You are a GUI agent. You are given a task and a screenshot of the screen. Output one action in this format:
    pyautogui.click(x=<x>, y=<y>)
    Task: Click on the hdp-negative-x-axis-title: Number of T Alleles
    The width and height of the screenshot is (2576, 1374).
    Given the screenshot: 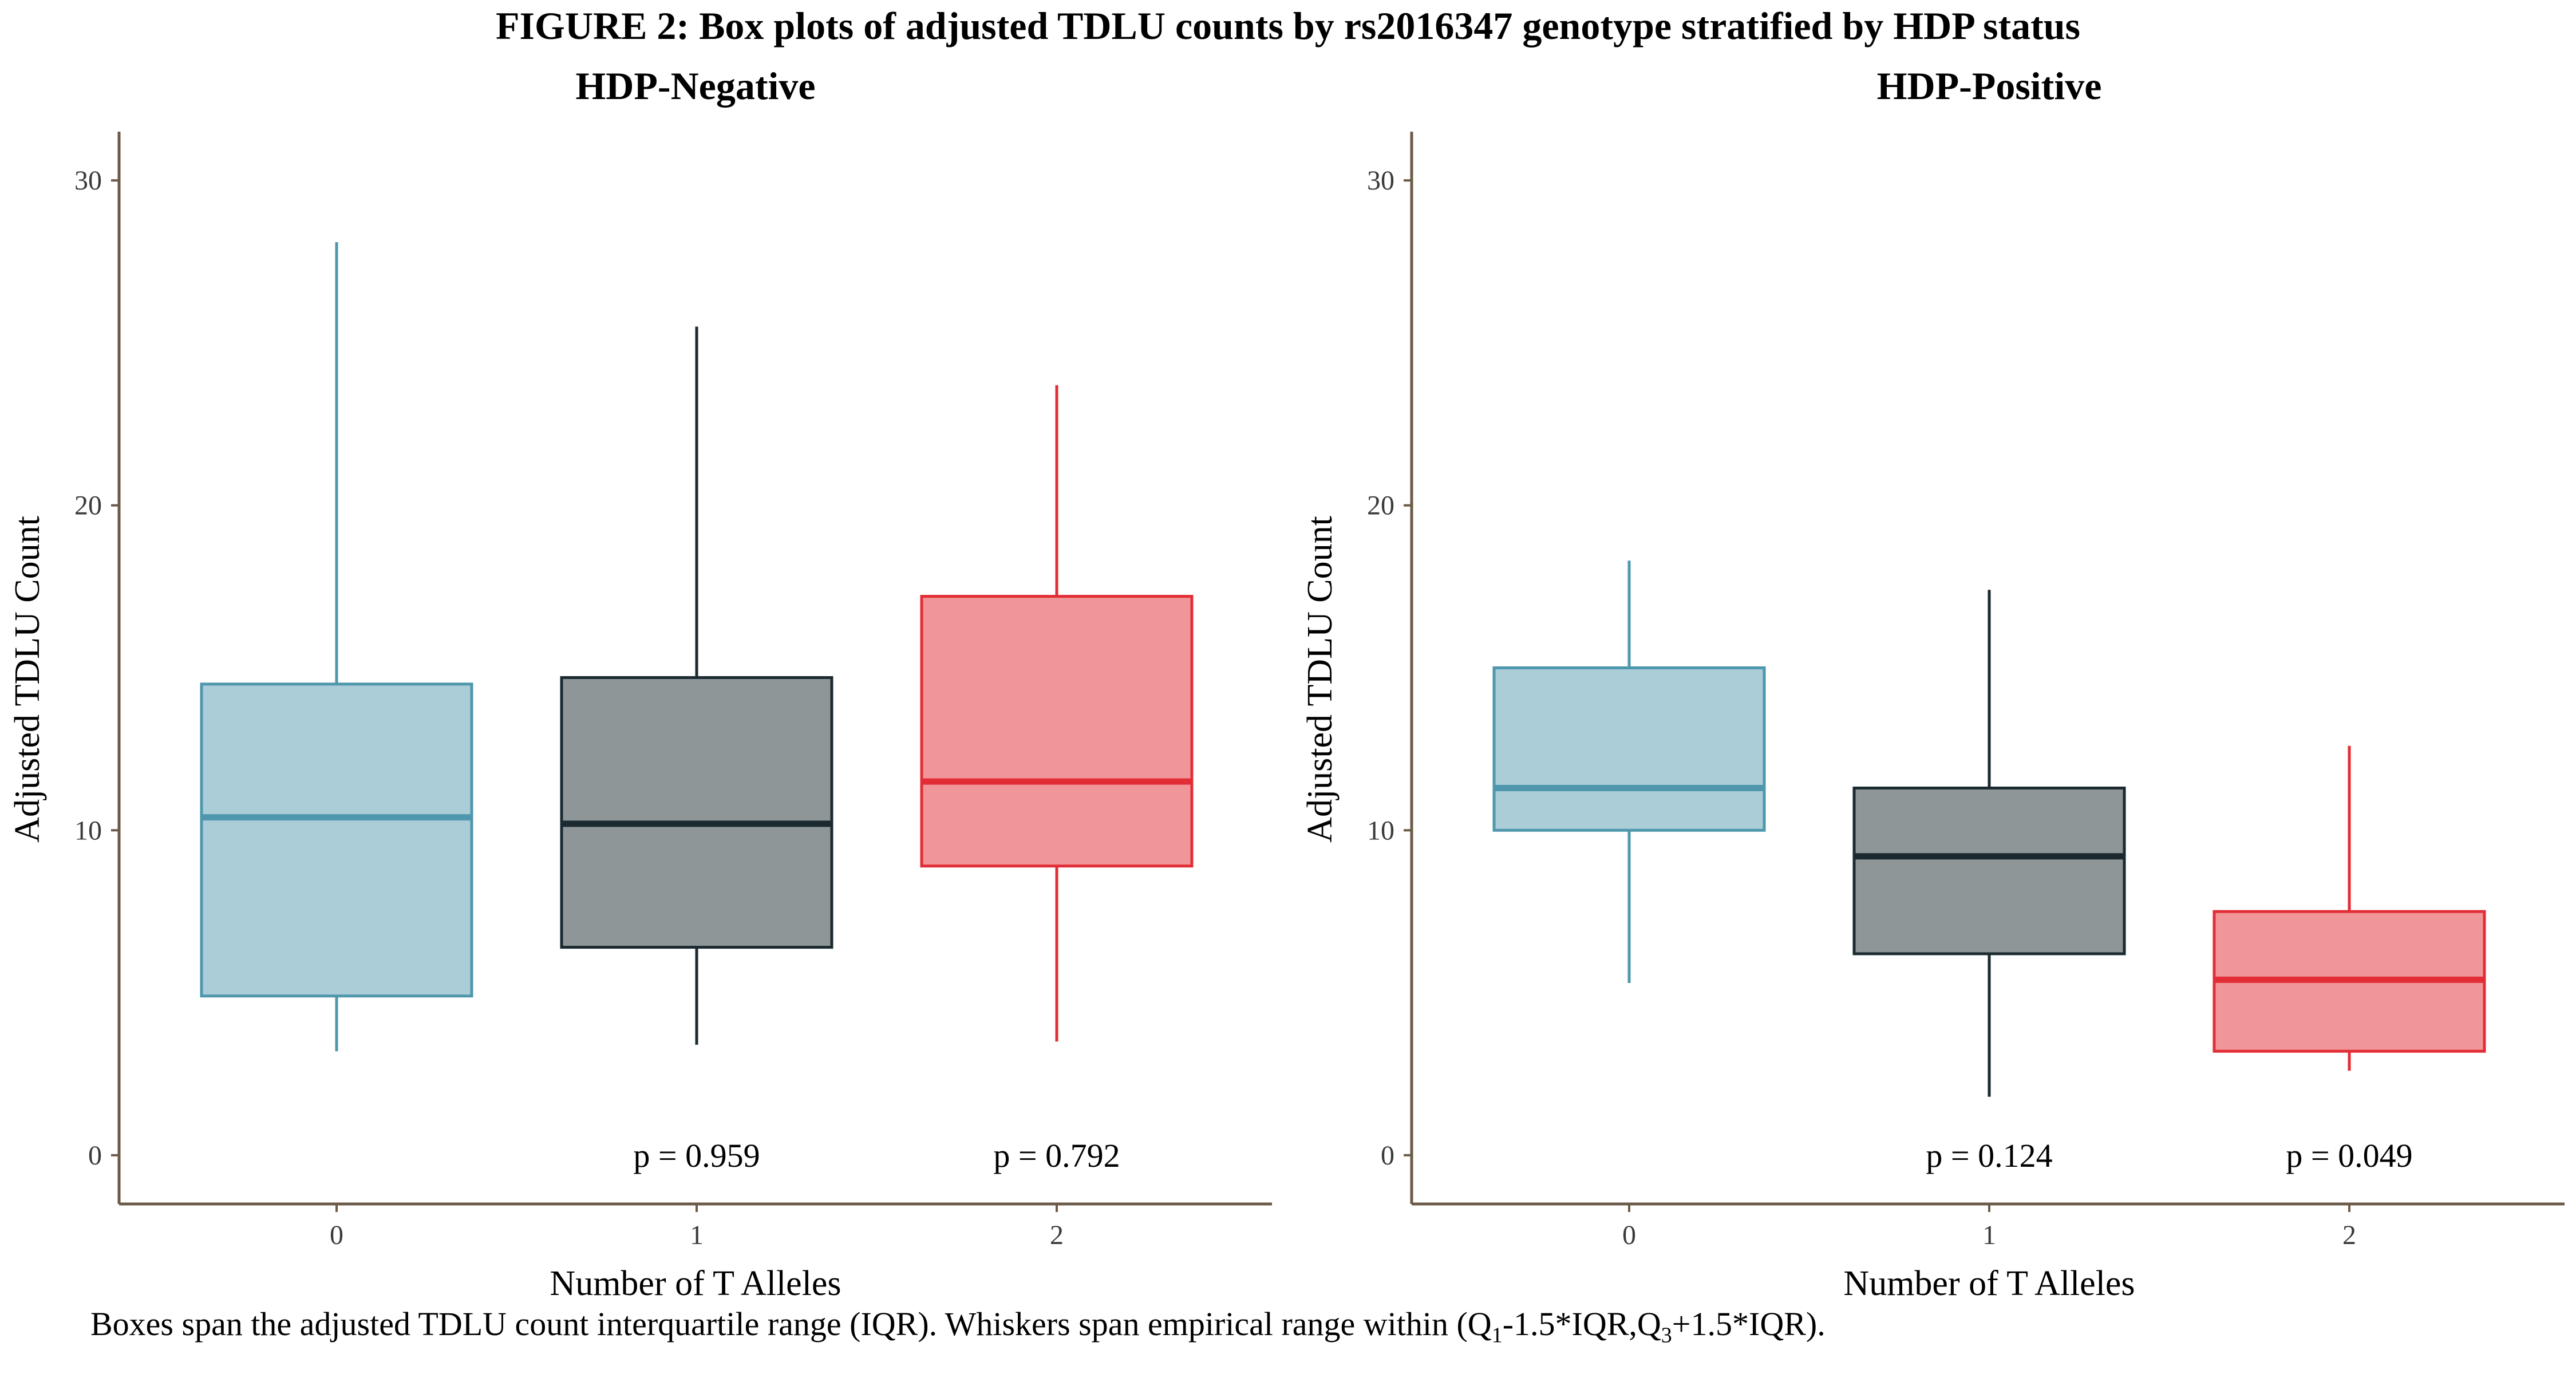 What is the action you would take?
    pyautogui.click(x=695, y=1284)
    